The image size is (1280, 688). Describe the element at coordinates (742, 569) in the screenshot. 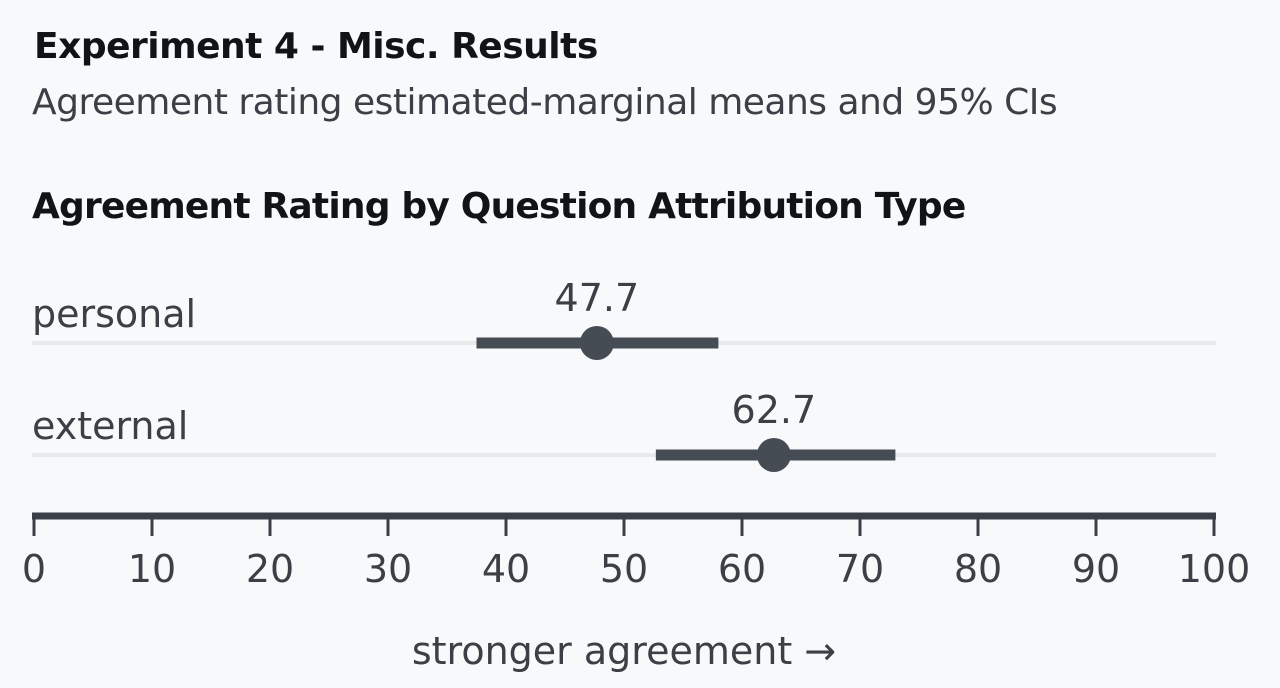

I see `x-tick-label: 60` at that location.